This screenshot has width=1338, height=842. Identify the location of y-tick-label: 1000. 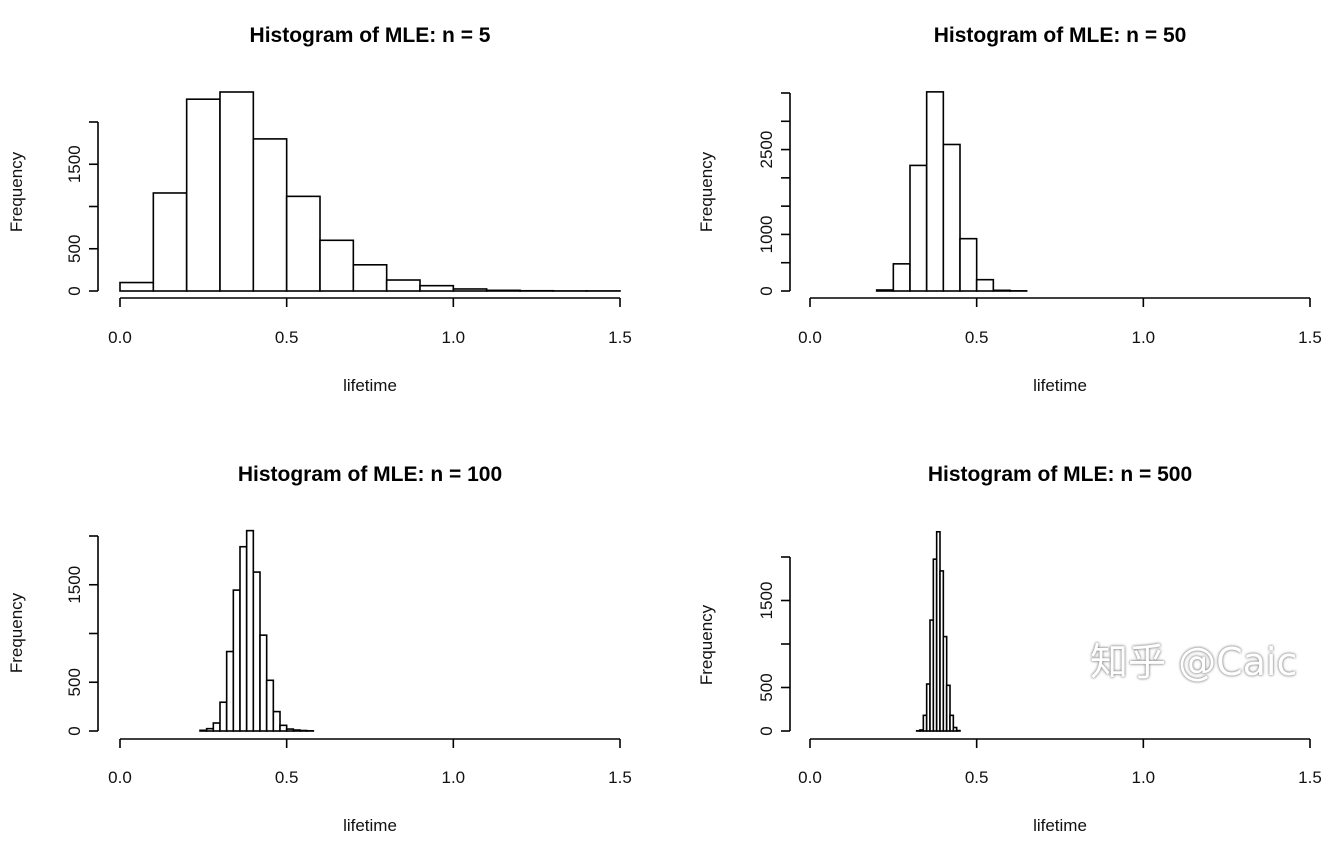
(766, 235).